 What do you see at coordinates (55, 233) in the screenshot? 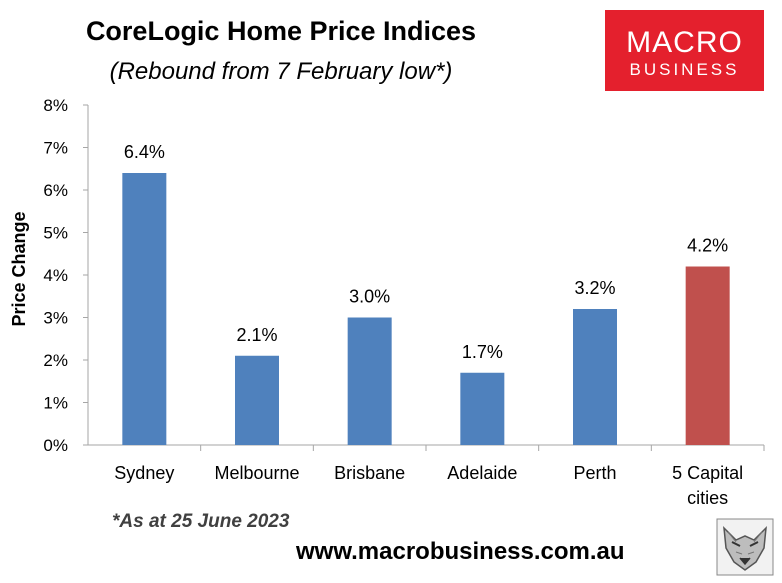
I see `y-tick-label: 5%` at bounding box center [55, 233].